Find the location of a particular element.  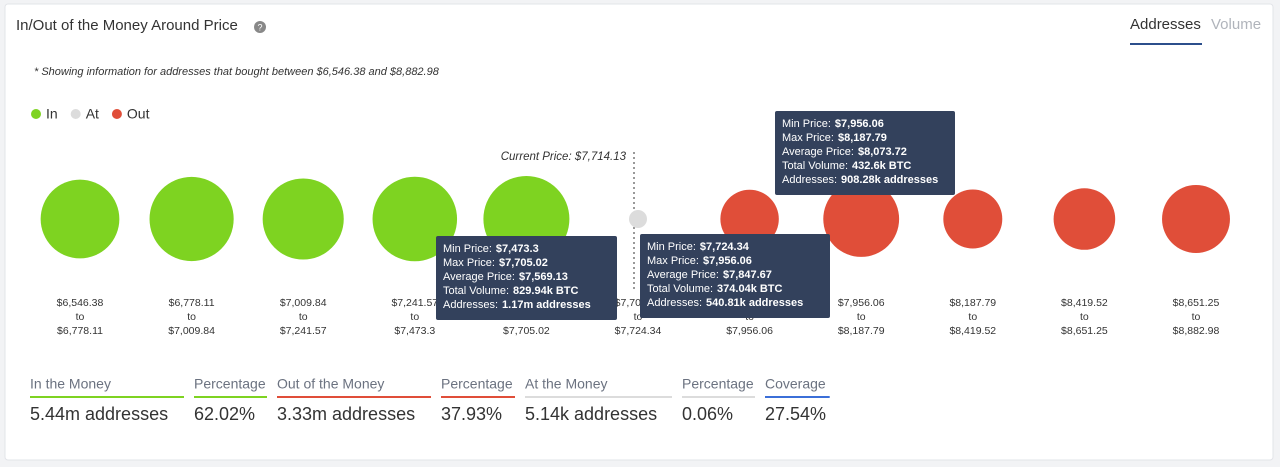

summary-label: At the Money is located at coordinates (566, 384).